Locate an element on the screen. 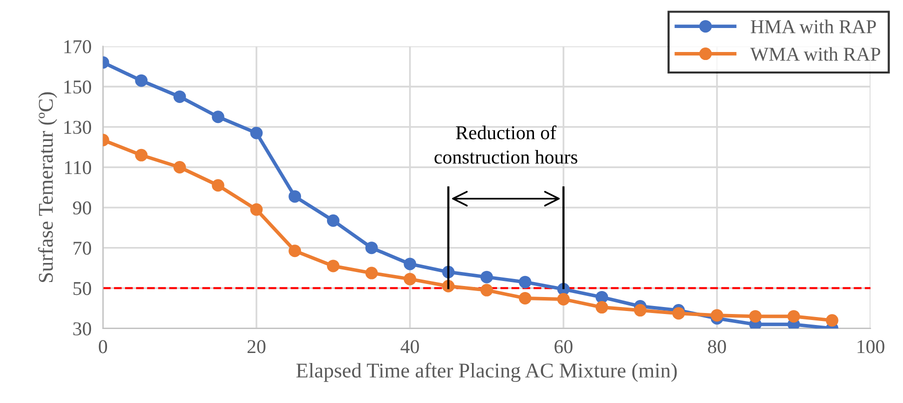 The height and width of the screenshot is (403, 903). y-tick-label: 70 is located at coordinates (83, 248).